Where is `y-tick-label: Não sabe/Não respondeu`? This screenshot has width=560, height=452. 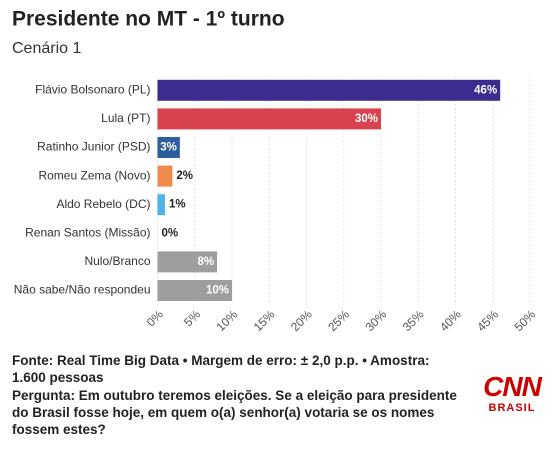
y-tick-label: Não sabe/Não respondeu is located at coordinates (82, 290).